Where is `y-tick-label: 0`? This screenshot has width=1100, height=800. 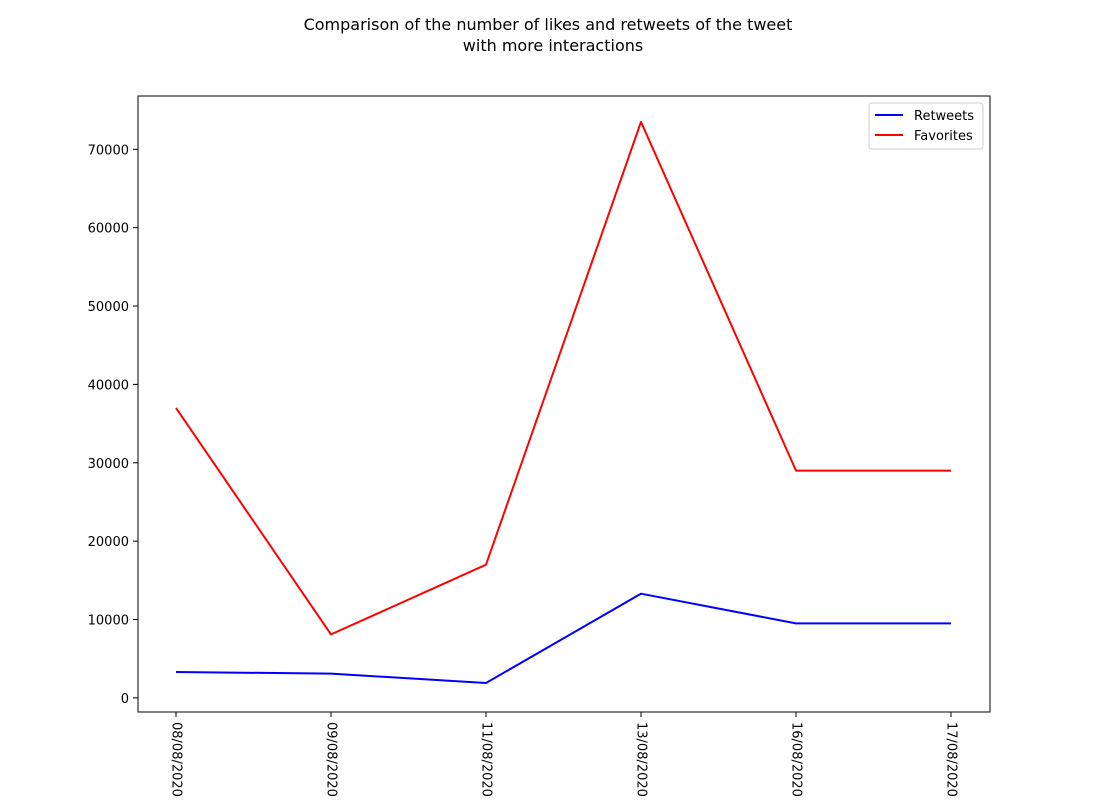
y-tick-label: 0 is located at coordinates (125, 699).